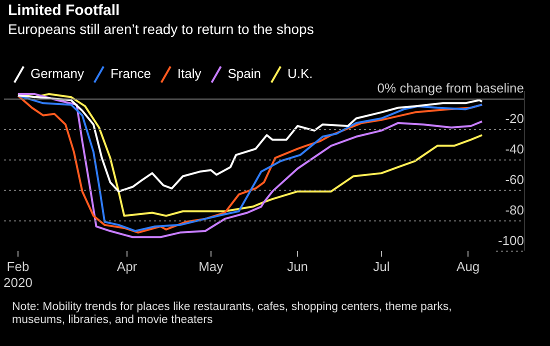 The image size is (550, 346). I want to click on legend-label: Germany, so click(57, 74).